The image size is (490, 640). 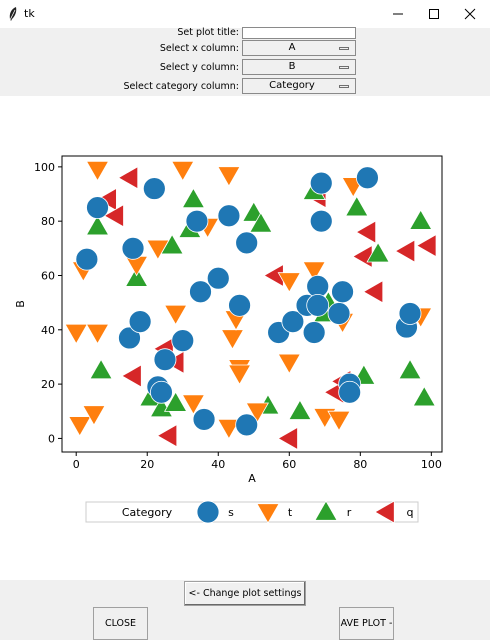 I want to click on category-column-value: Category, so click(x=292, y=85).